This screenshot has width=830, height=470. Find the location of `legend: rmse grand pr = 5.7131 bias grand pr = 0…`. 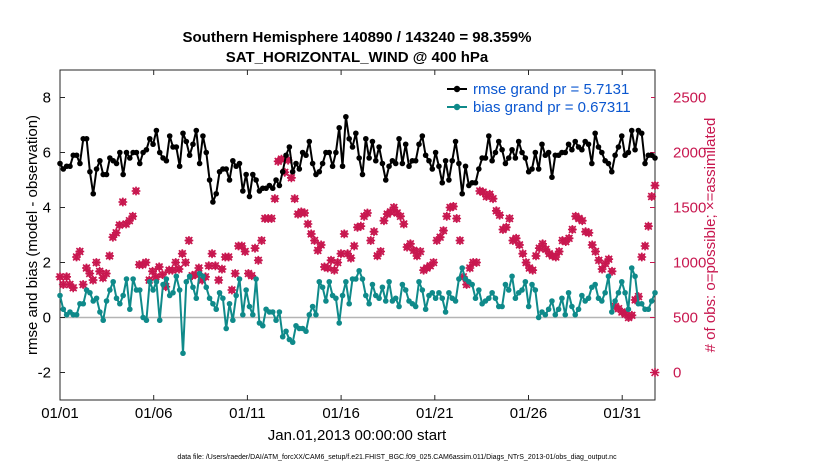

legend: rmse grand pr = 5.7131 bias grand pr = 0… is located at coordinates (545, 99).